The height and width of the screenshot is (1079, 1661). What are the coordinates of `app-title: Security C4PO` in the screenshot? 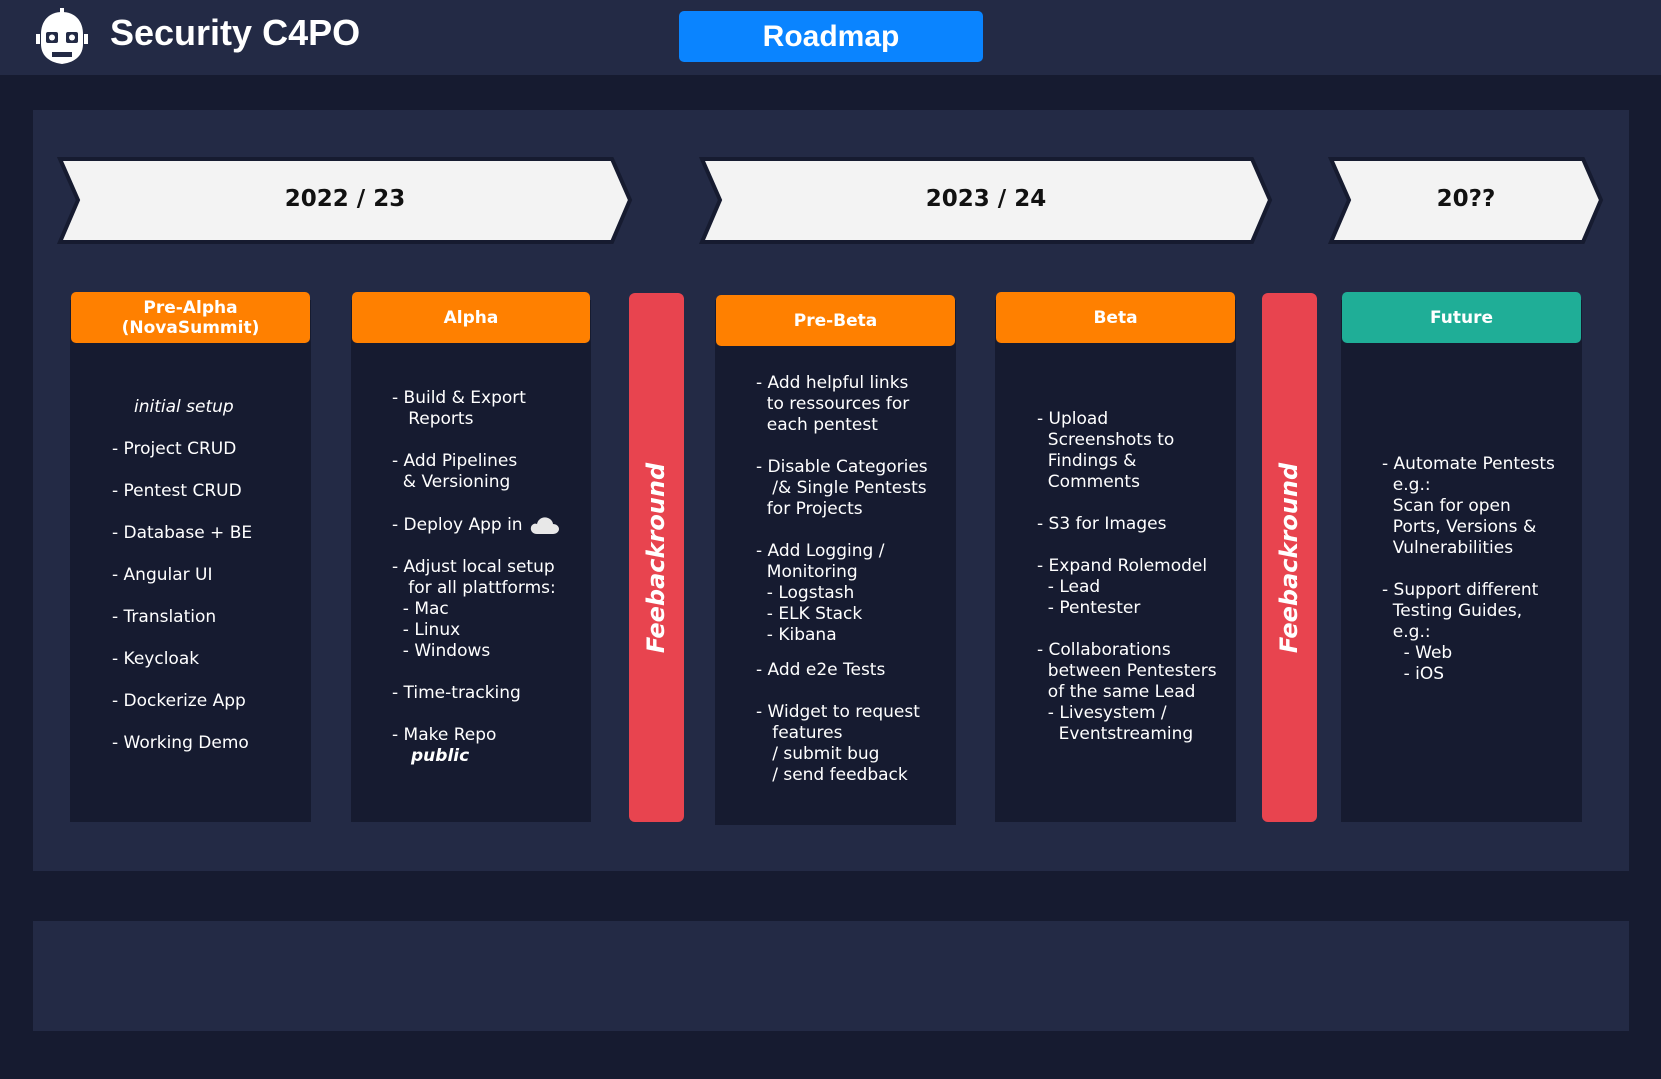 It's located at (235, 32).